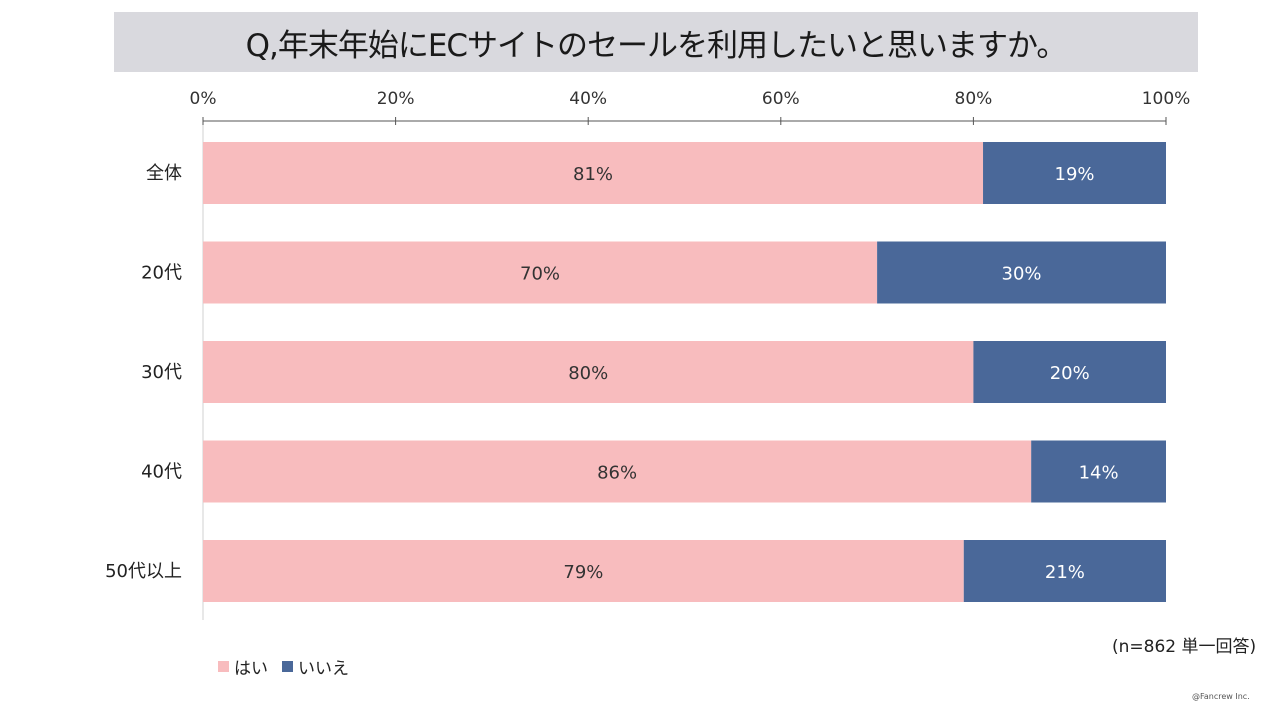 This screenshot has width=1280, height=720. Describe the element at coordinates (164, 173) in the screenshot. I see `category-label: 全体` at that location.